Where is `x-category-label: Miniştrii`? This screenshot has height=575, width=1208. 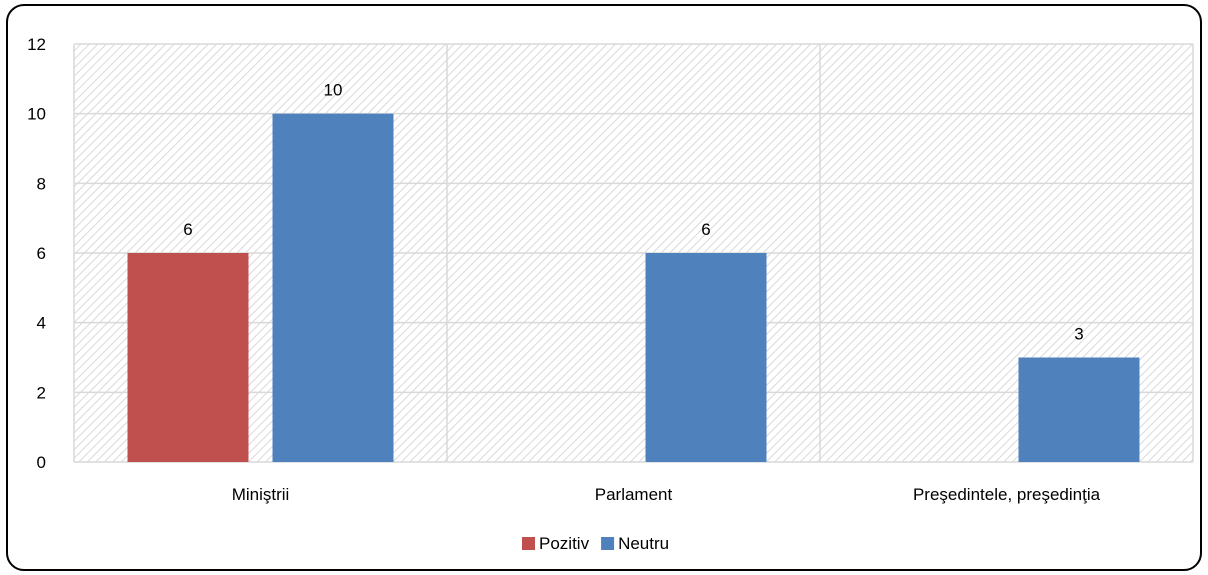
x-category-label: Miniştrii is located at coordinates (261, 494).